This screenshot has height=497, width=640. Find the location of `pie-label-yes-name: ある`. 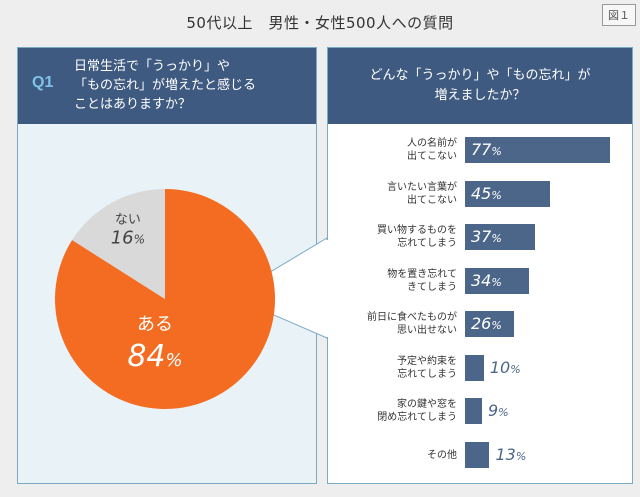

pie-label-yes-name: ある is located at coordinates (155, 324).